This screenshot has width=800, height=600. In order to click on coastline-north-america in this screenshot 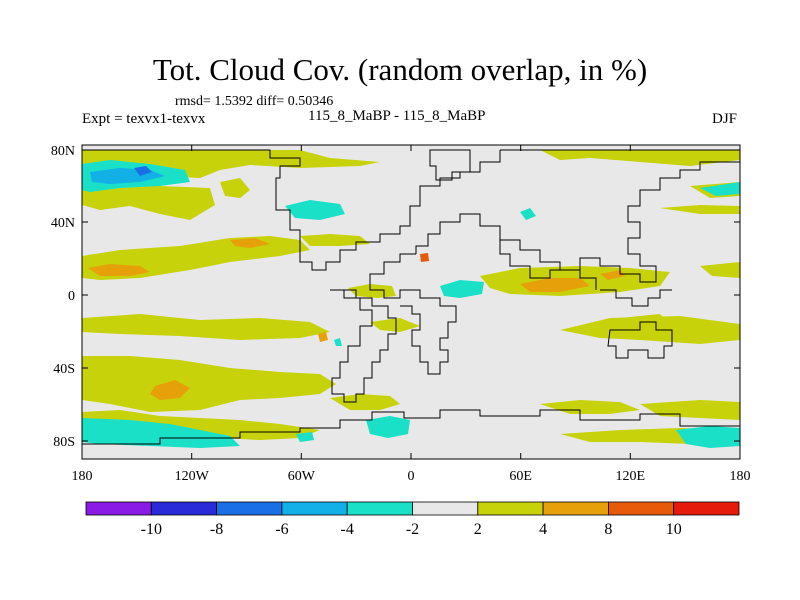, I will do `click(291, 210)`.